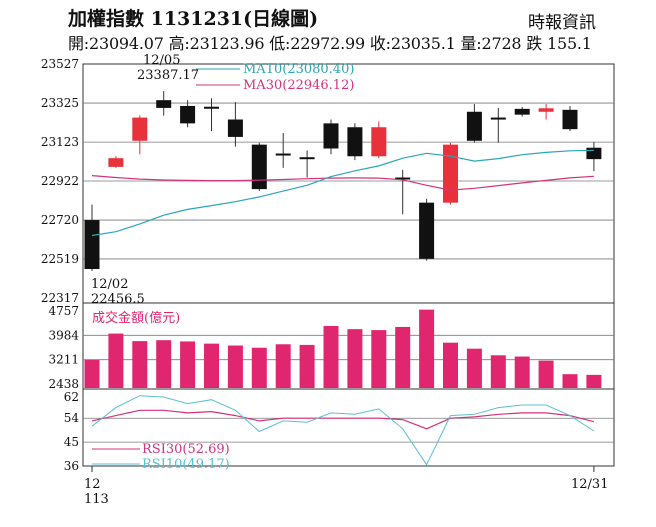 Image resolution: width=656 pixels, height=527 pixels. I want to click on rsi-legend-label: RSI30(52.69), so click(186, 449).